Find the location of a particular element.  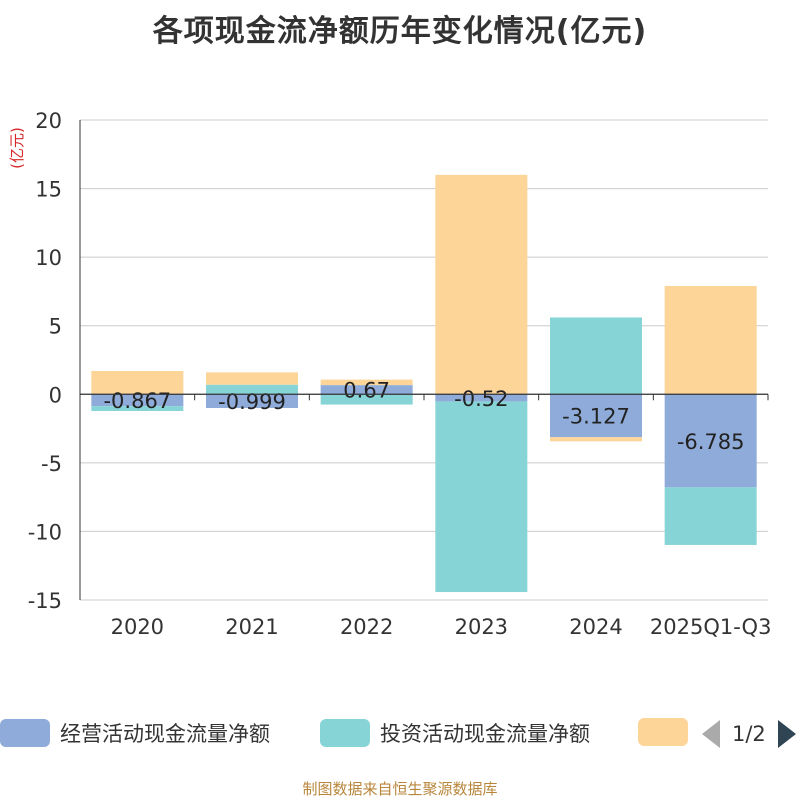

bar-operating-2023 is located at coordinates (481, 398).